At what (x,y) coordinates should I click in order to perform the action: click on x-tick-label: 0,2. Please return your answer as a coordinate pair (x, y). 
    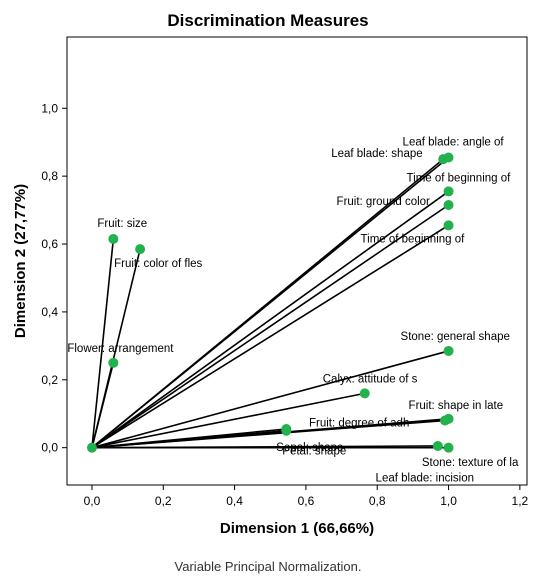
    Looking at the image, I should click on (163, 501).